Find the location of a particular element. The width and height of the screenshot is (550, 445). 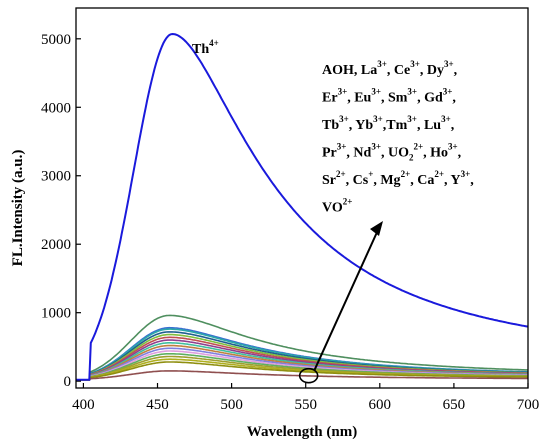

x-tick-label: 600 is located at coordinates (380, 405).